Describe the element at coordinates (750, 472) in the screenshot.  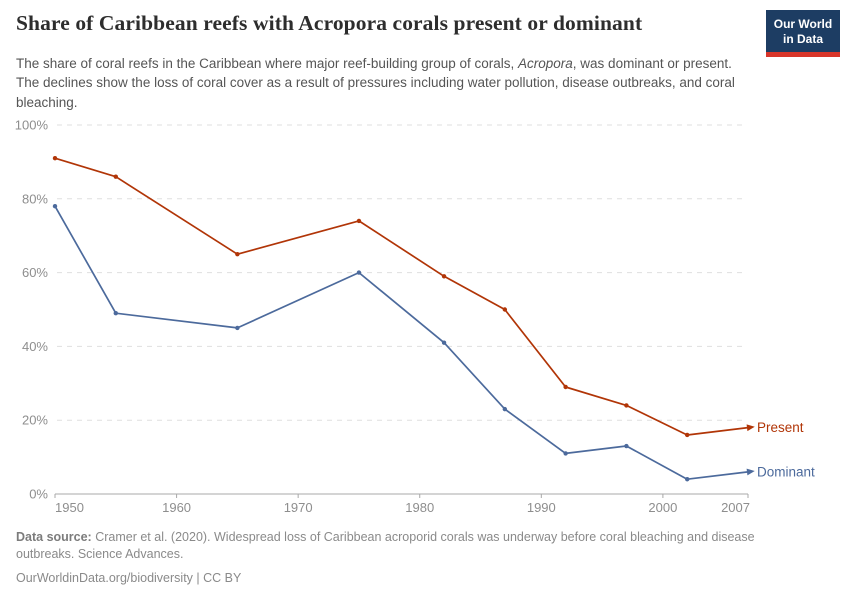
I see `series-end-arrow-dominant` at that location.